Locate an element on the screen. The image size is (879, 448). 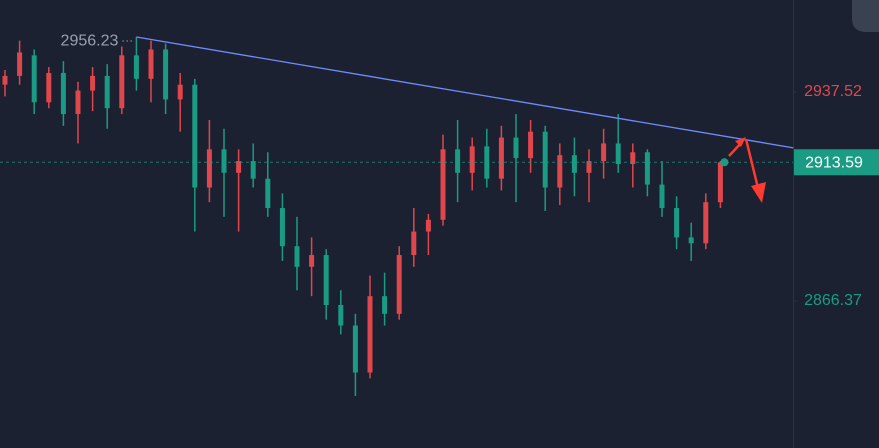
last-price-box is located at coordinates (836, 162).